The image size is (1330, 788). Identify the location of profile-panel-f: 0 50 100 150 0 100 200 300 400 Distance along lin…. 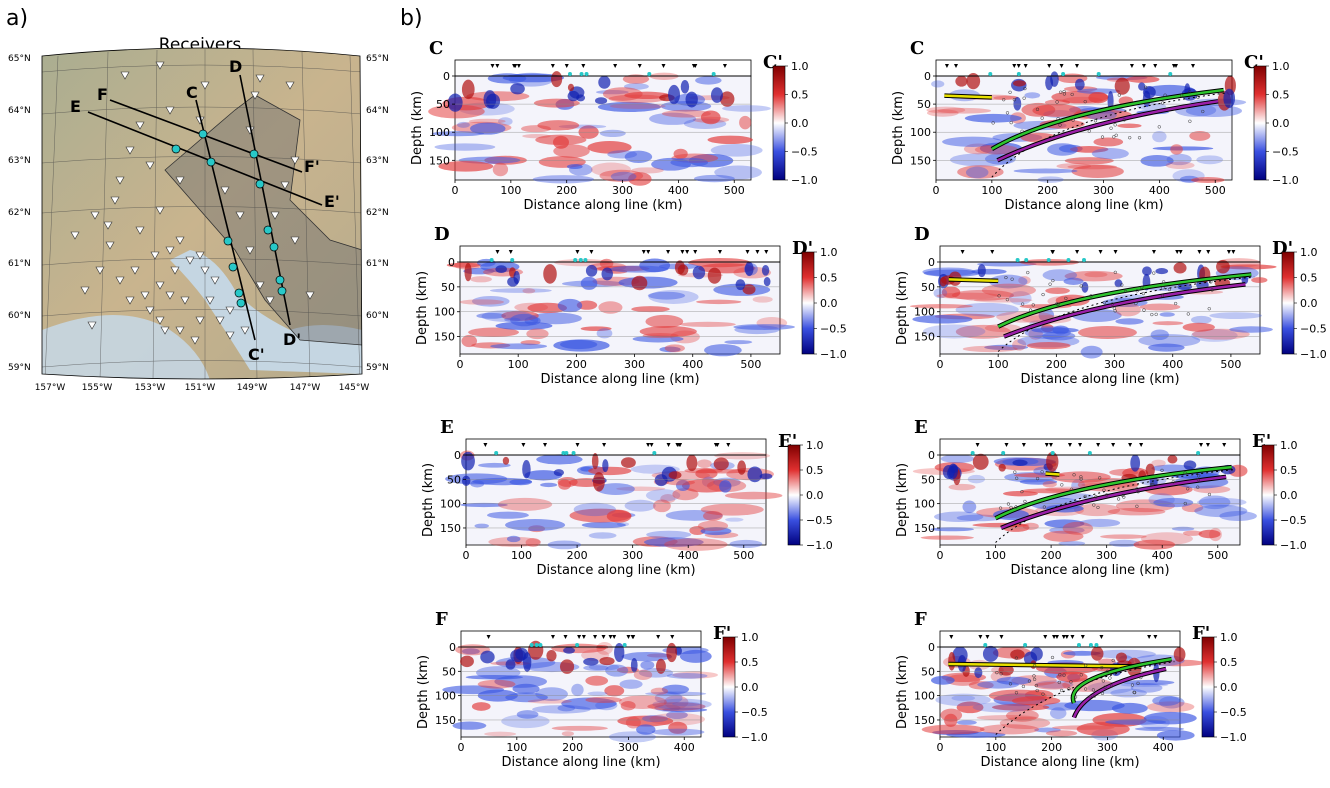
(592, 689).